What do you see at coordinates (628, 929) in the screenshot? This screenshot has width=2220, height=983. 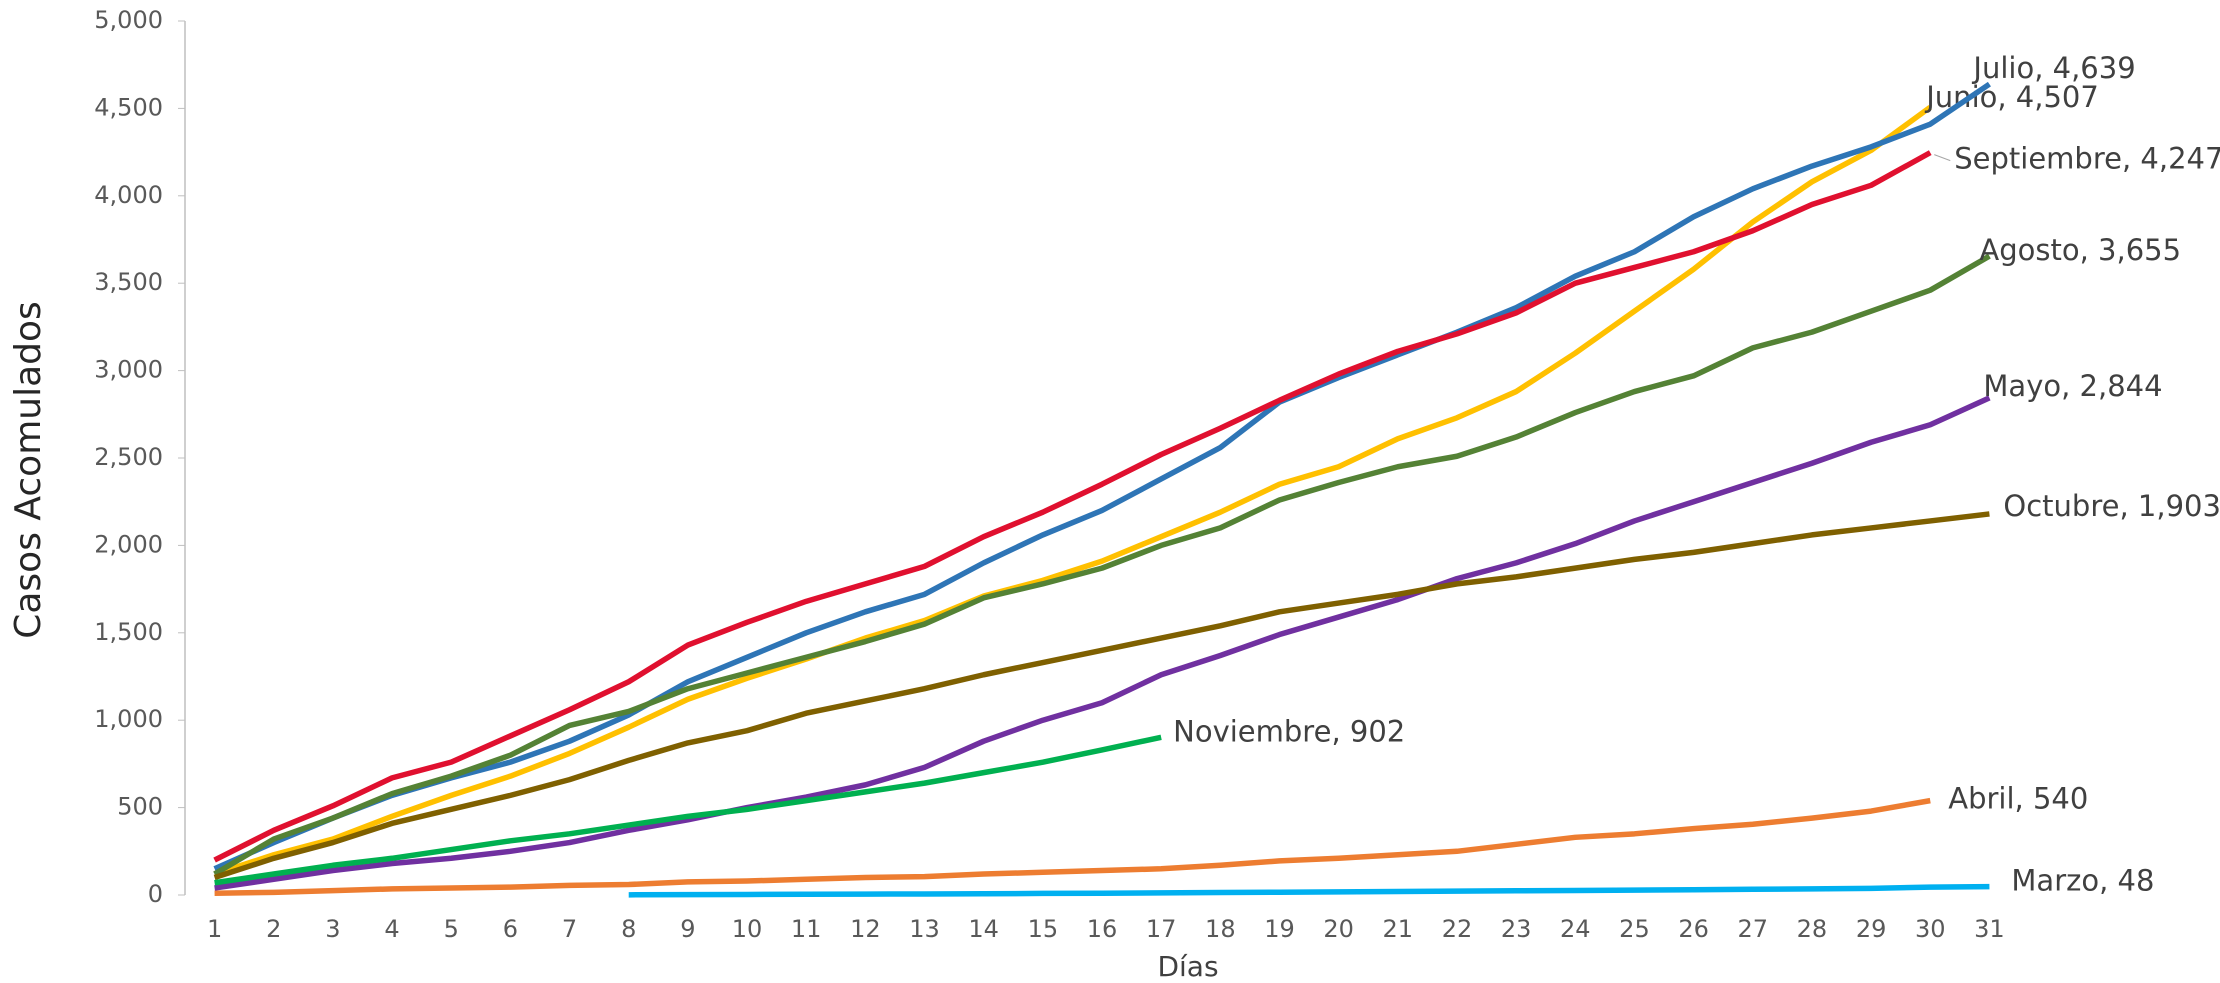 I see `x-tick-label: 8` at bounding box center [628, 929].